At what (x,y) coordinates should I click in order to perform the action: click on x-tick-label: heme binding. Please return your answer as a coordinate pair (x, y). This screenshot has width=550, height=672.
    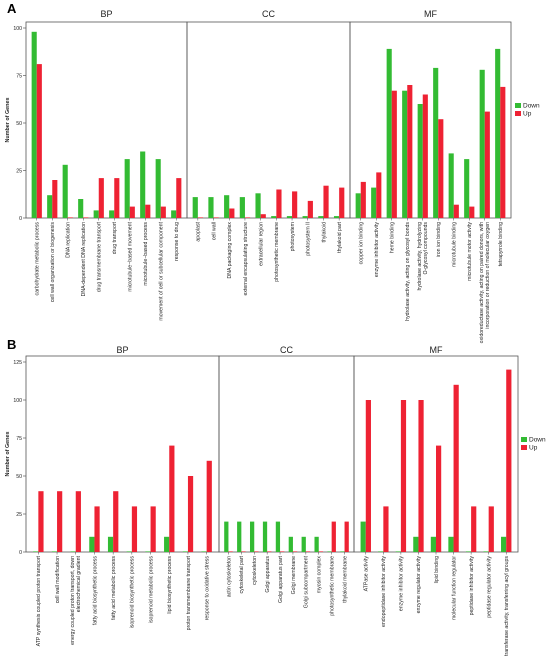
    Looking at the image, I should click on (393, 237).